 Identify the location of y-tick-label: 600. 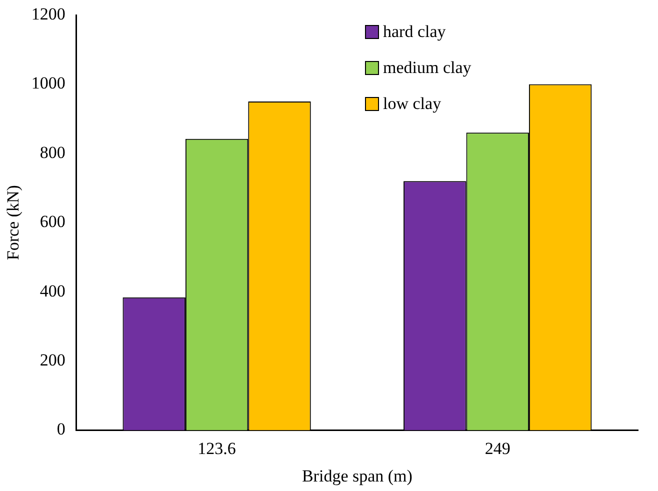
(53, 222).